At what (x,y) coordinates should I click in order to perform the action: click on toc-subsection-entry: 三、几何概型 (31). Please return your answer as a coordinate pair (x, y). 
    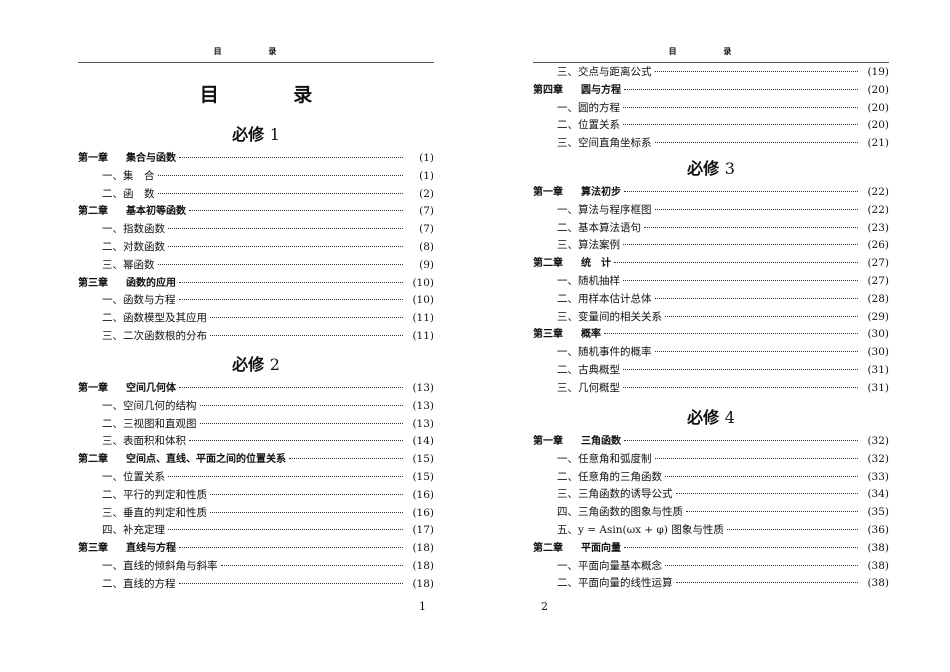
    Looking at the image, I should click on (711, 389).